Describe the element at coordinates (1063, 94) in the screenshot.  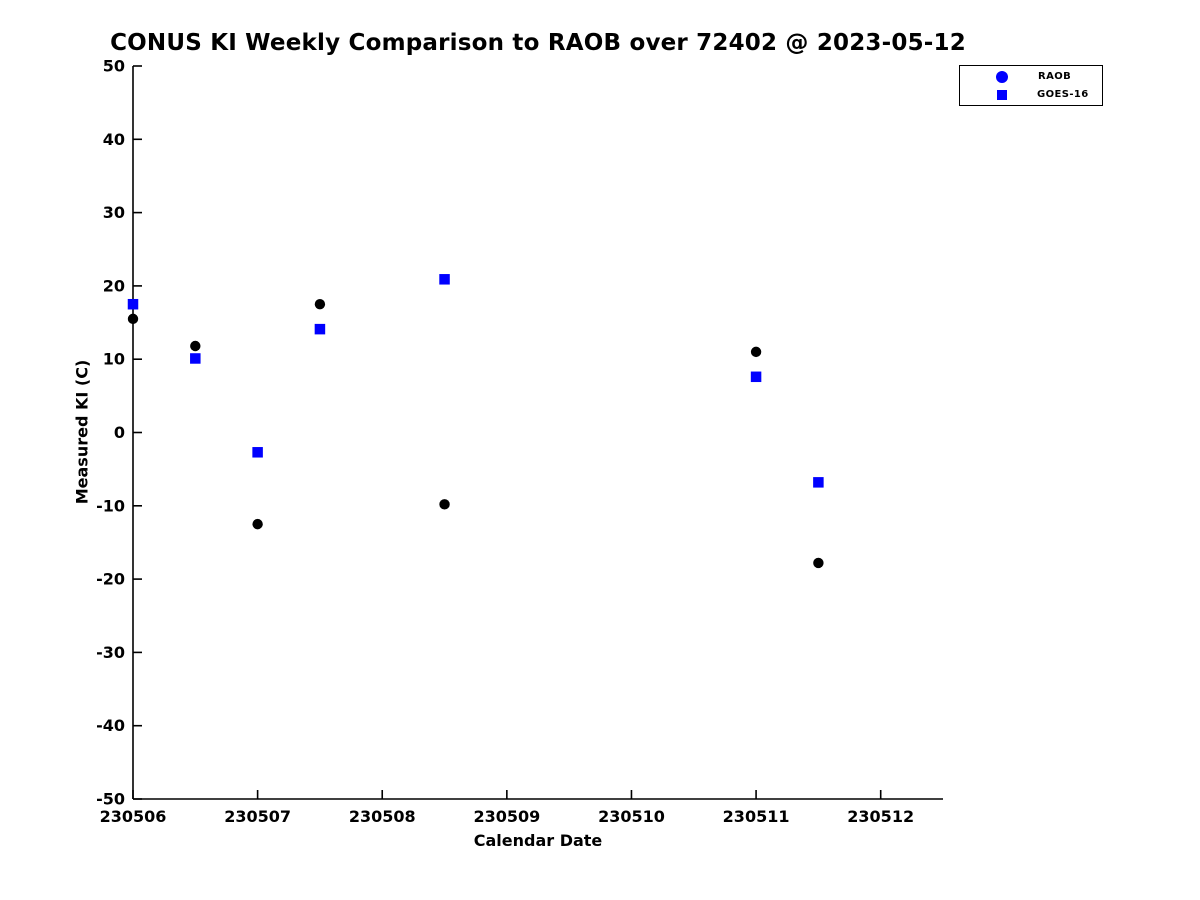
I see `legend-label: GOES-16` at that location.